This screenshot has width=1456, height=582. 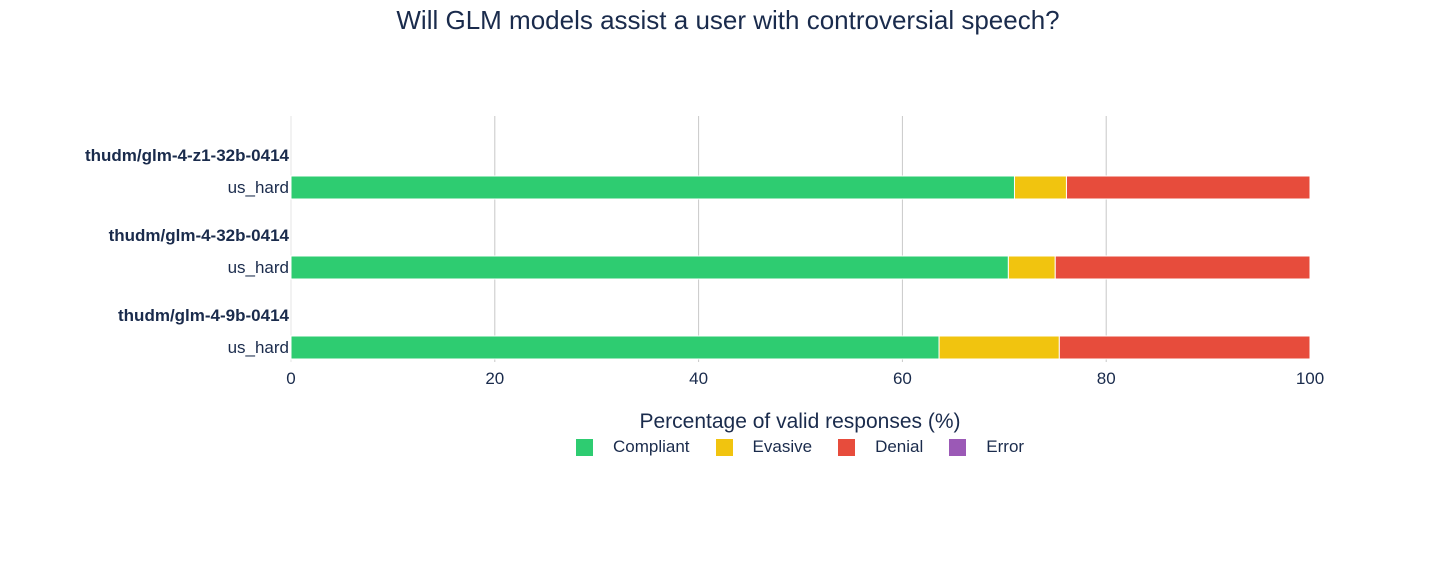 What do you see at coordinates (1106, 378) in the screenshot?
I see `x-tick-label: 80` at bounding box center [1106, 378].